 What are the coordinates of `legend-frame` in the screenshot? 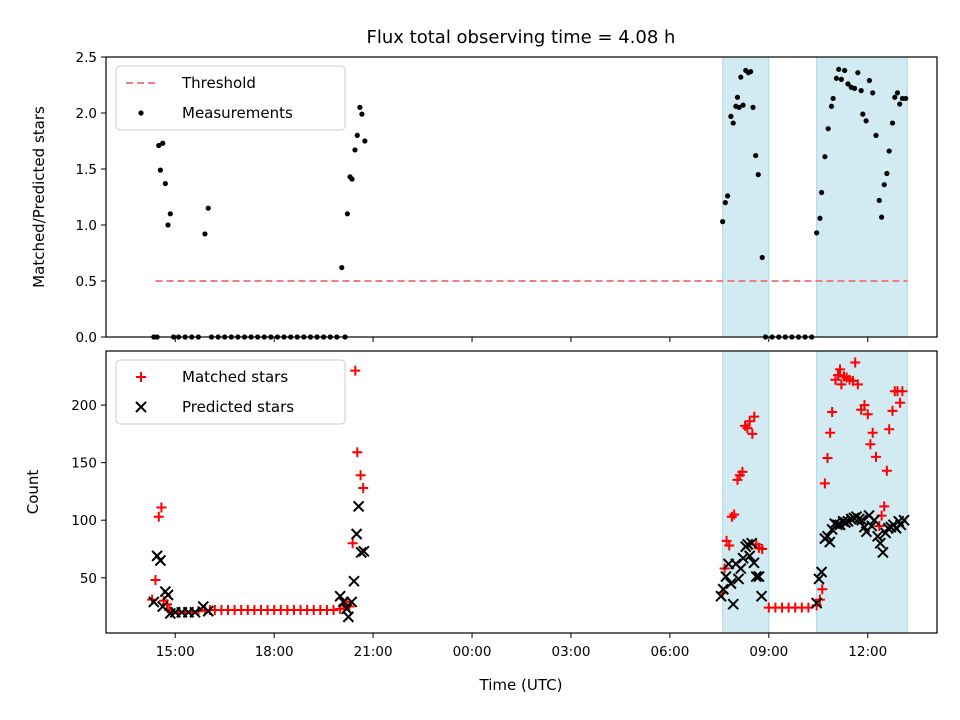 It's located at (230, 392).